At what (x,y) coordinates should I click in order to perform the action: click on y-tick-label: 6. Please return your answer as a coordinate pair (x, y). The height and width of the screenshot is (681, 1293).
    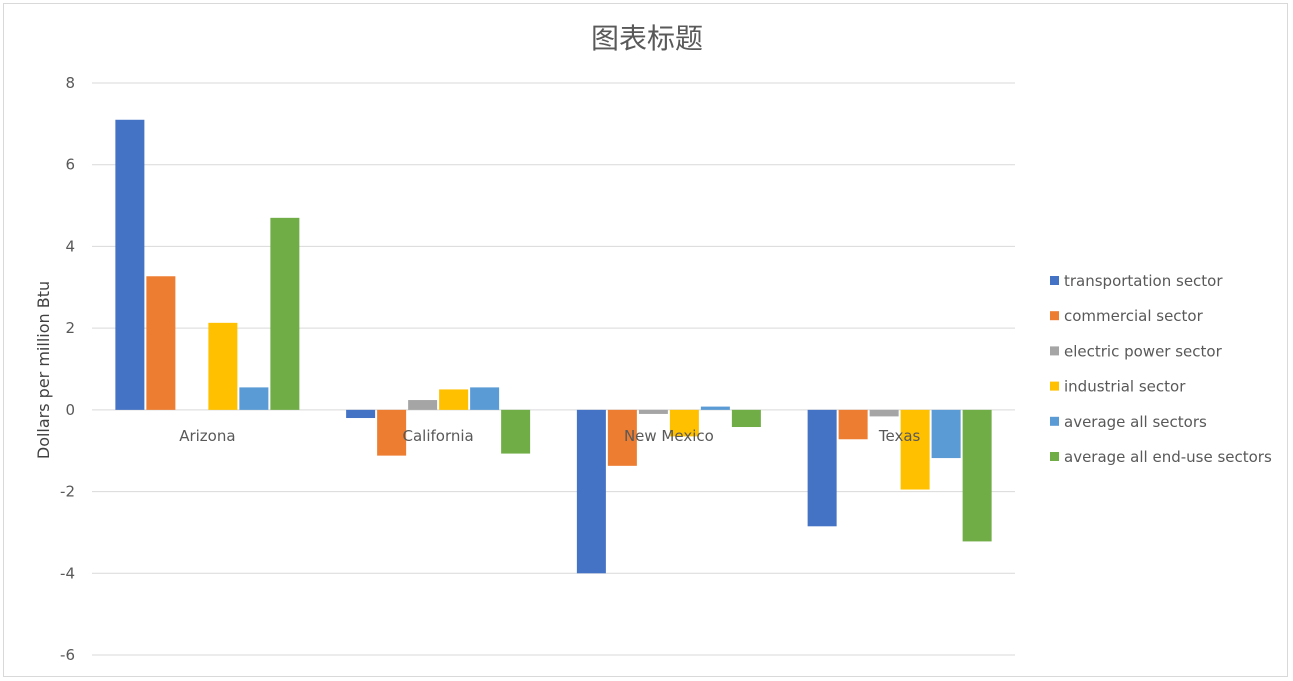
    Looking at the image, I should click on (70, 165).